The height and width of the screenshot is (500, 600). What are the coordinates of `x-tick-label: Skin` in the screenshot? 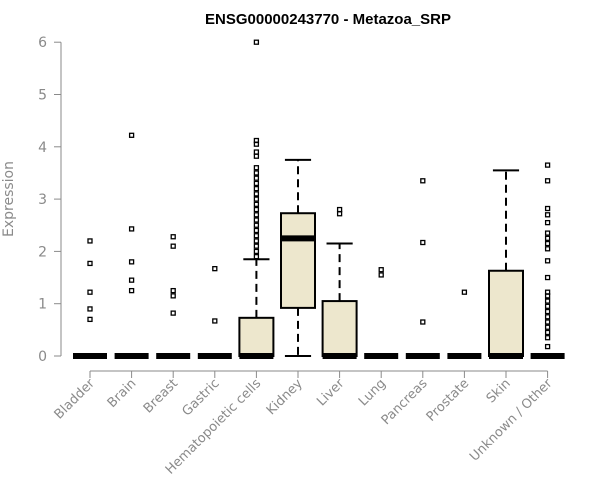 It's located at (499, 391).